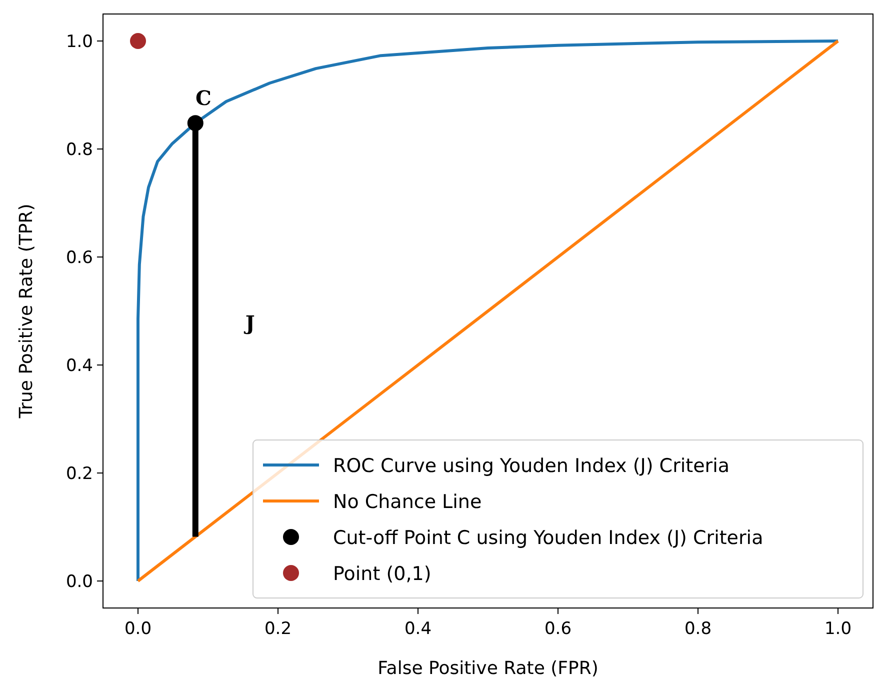  Describe the element at coordinates (548, 538) in the screenshot. I see `legend-label: Cut-off Point C using Youden Index (J) Criteria` at that location.